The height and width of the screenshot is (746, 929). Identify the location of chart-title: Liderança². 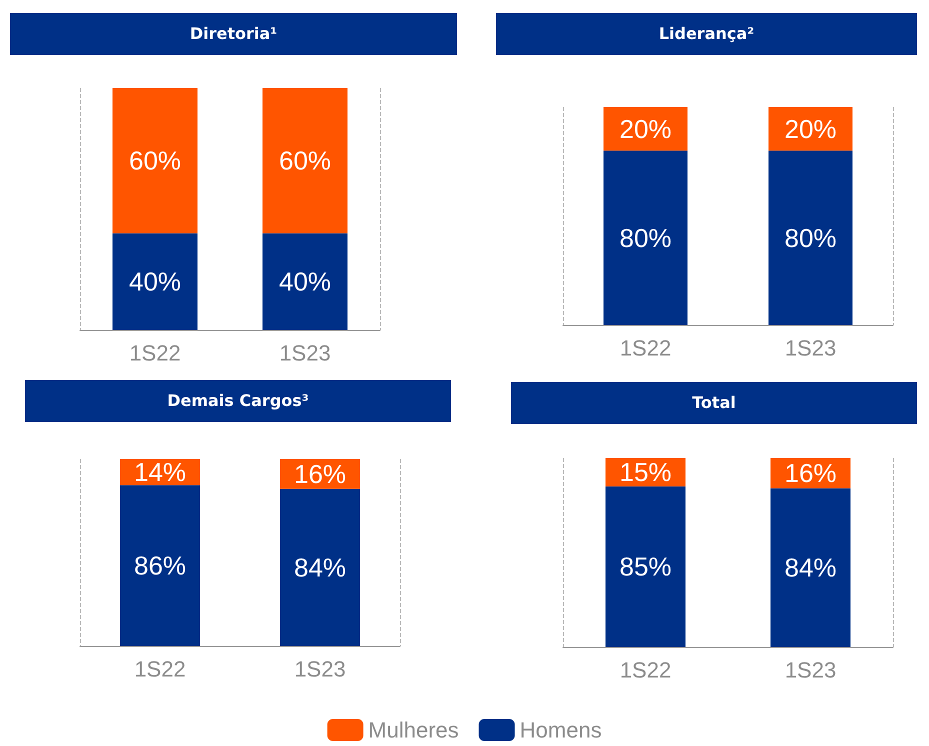
(706, 34).